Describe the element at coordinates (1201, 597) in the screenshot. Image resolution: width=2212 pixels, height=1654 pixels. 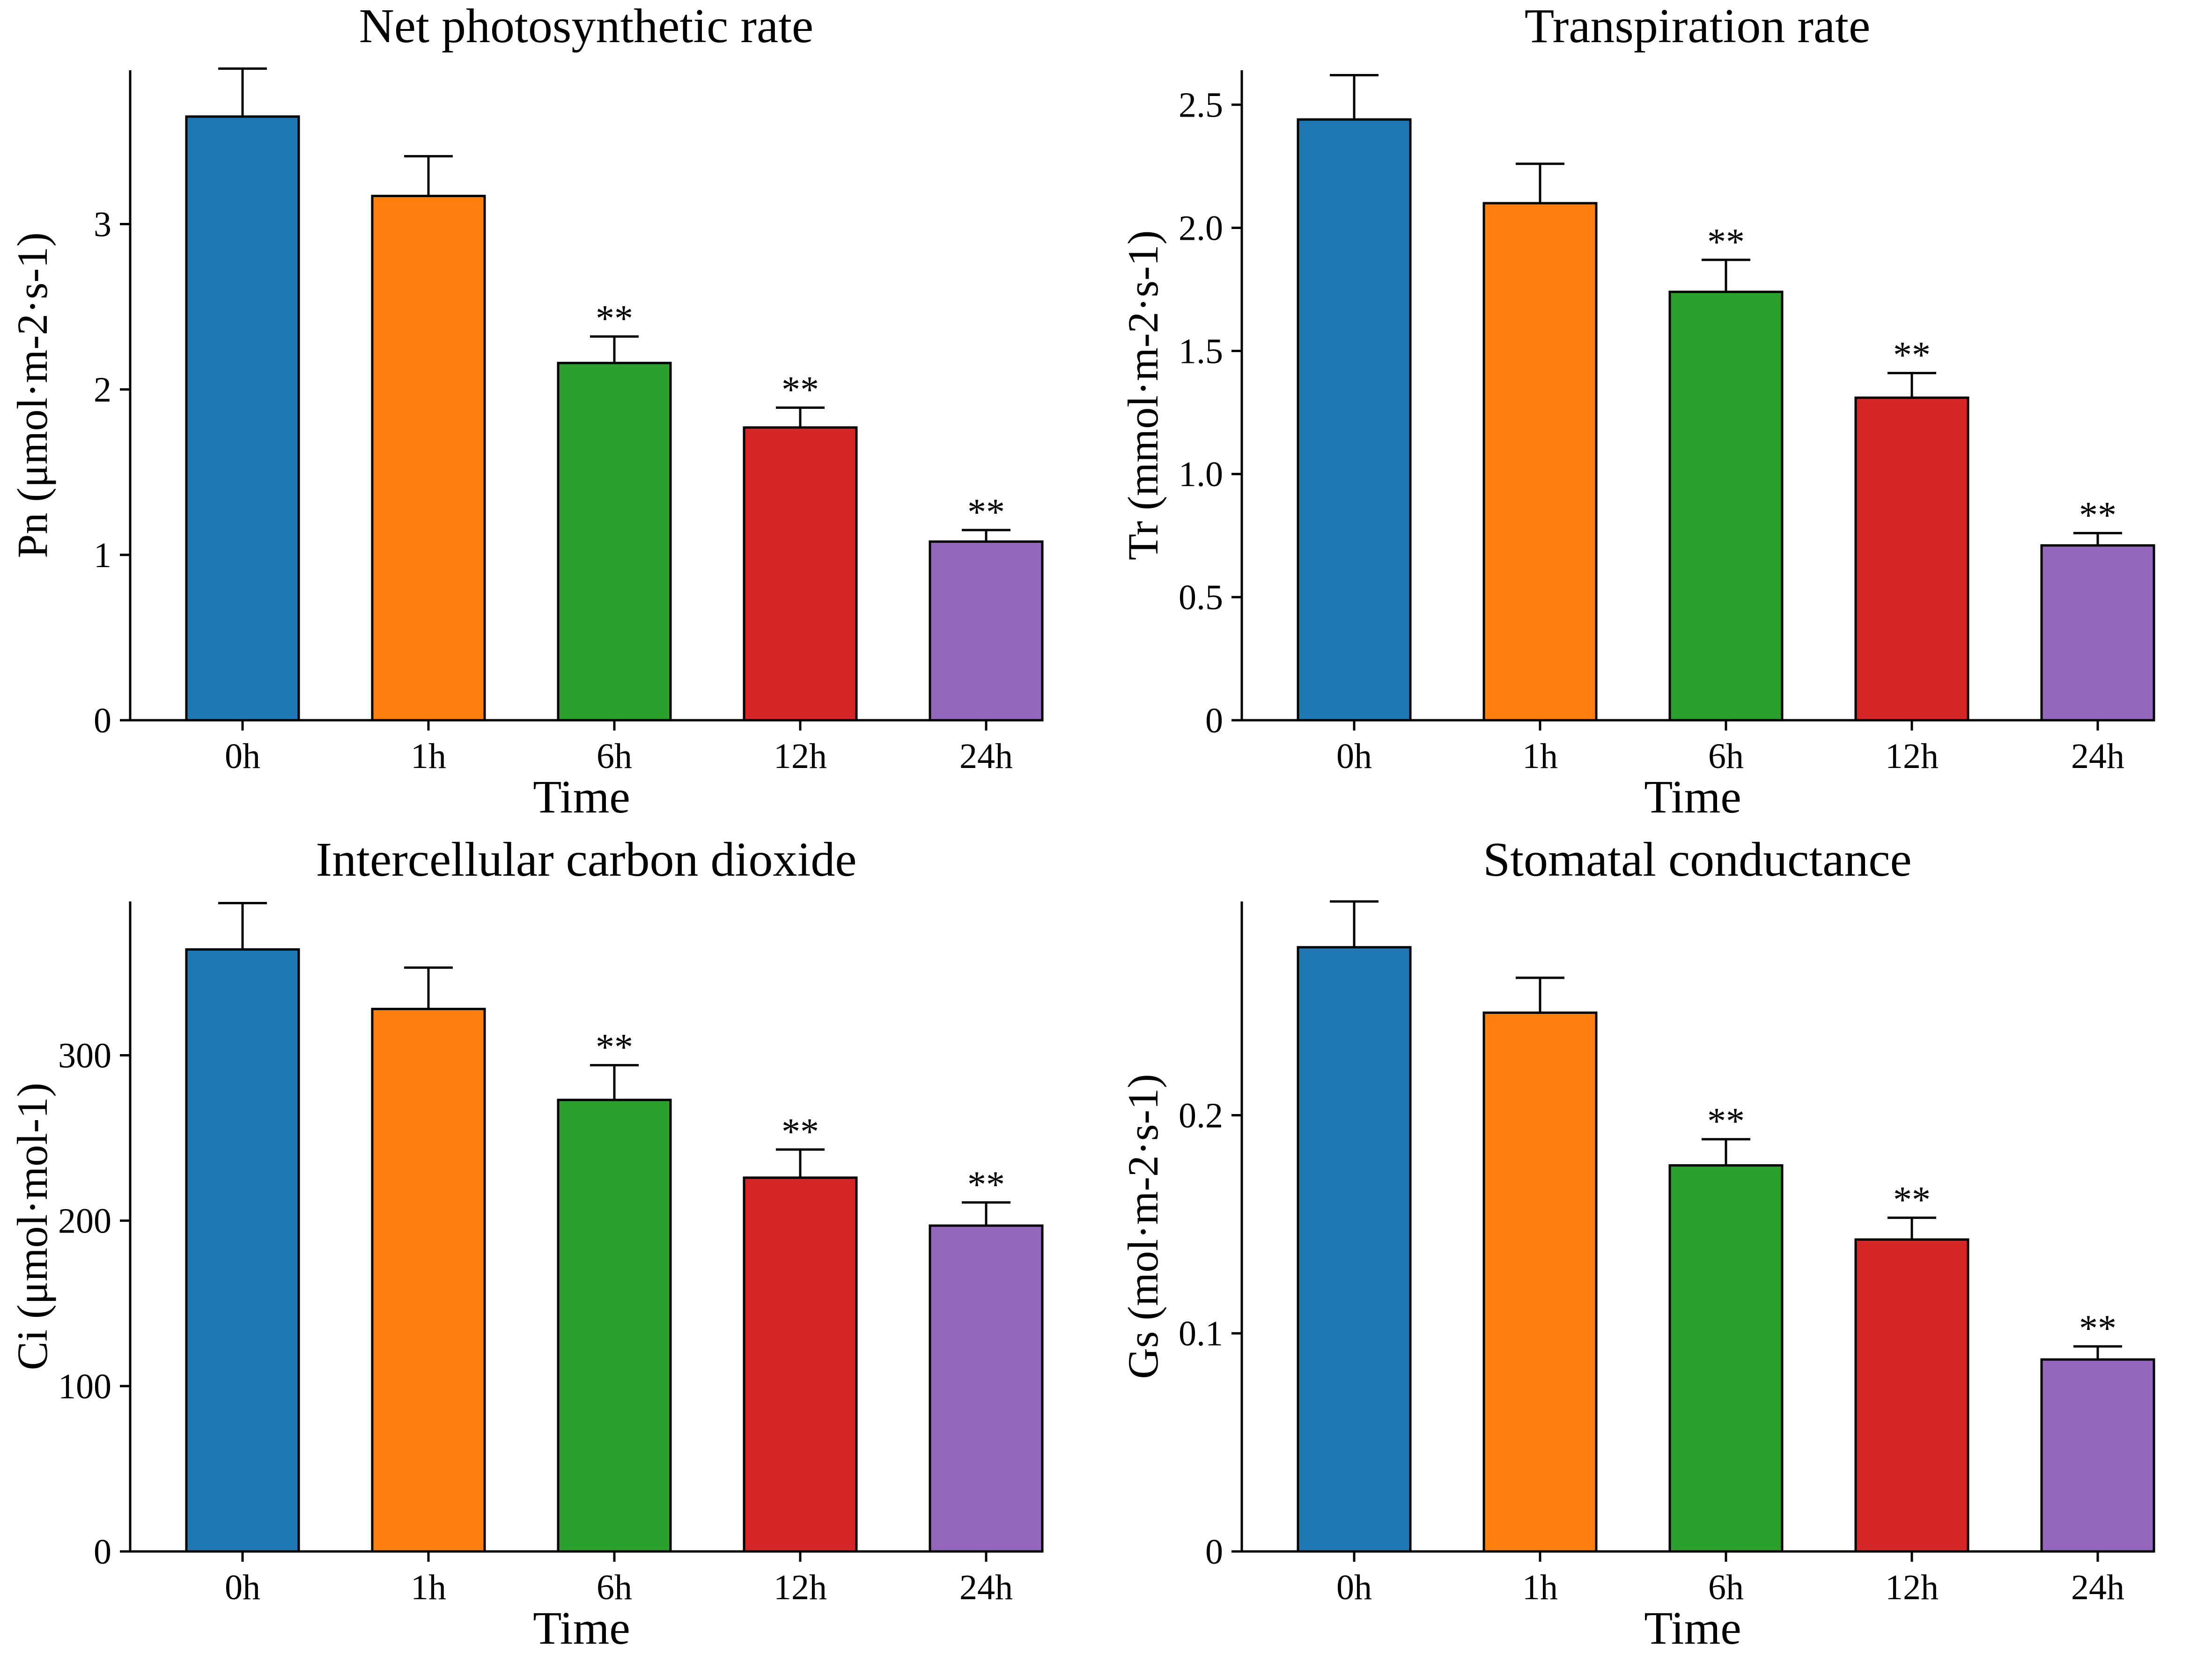
I see `y-tick-label: 0.5` at that location.